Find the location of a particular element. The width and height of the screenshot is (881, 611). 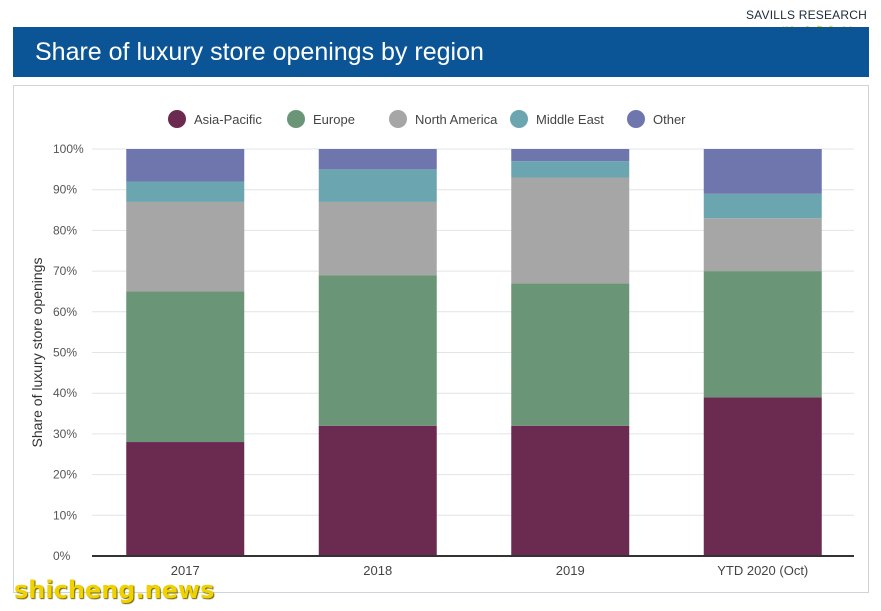

legend-label: Asia-Pacific is located at coordinates (228, 119).